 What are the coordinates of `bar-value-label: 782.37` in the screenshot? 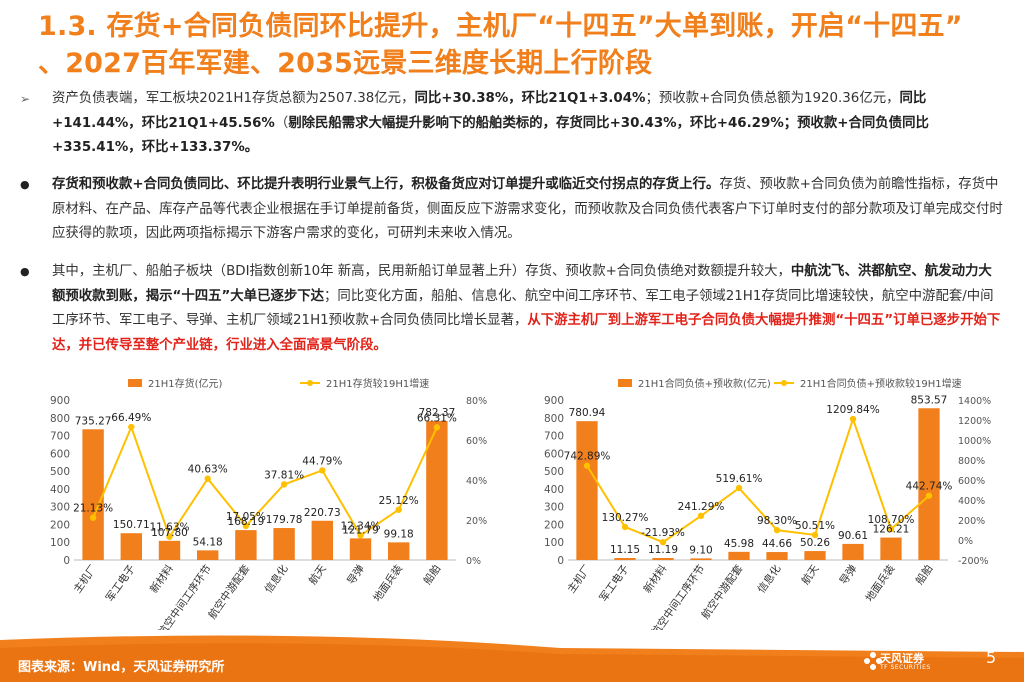 It's located at (437, 413).